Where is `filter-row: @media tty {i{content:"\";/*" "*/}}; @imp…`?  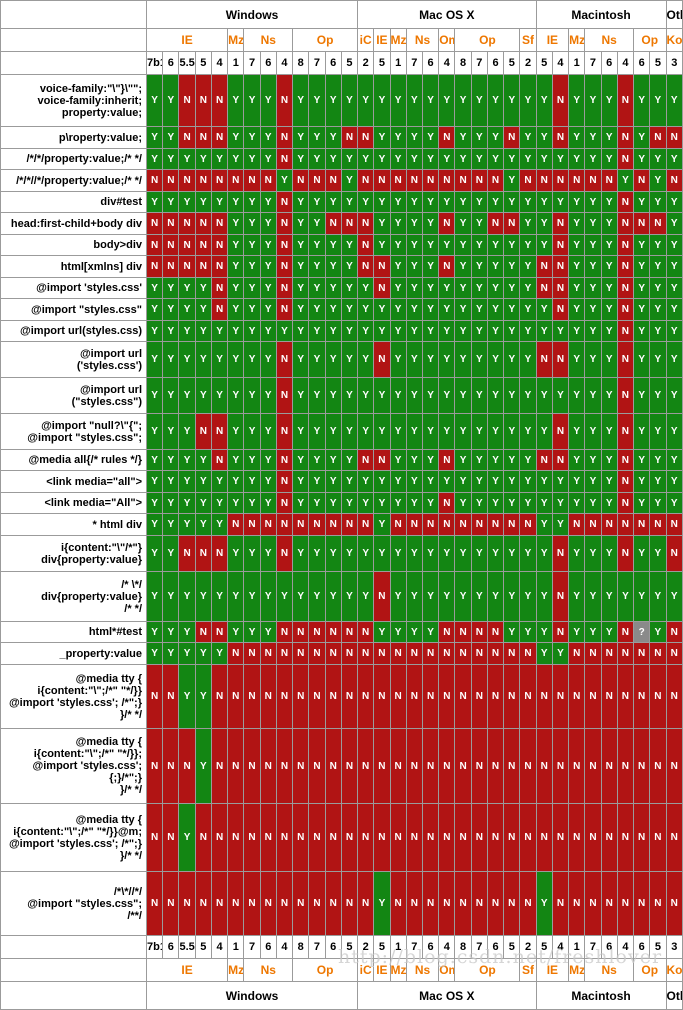
filter-row: @media tty {i{content:"\";/*" "*/}}; @imp… is located at coordinates (341, 766).